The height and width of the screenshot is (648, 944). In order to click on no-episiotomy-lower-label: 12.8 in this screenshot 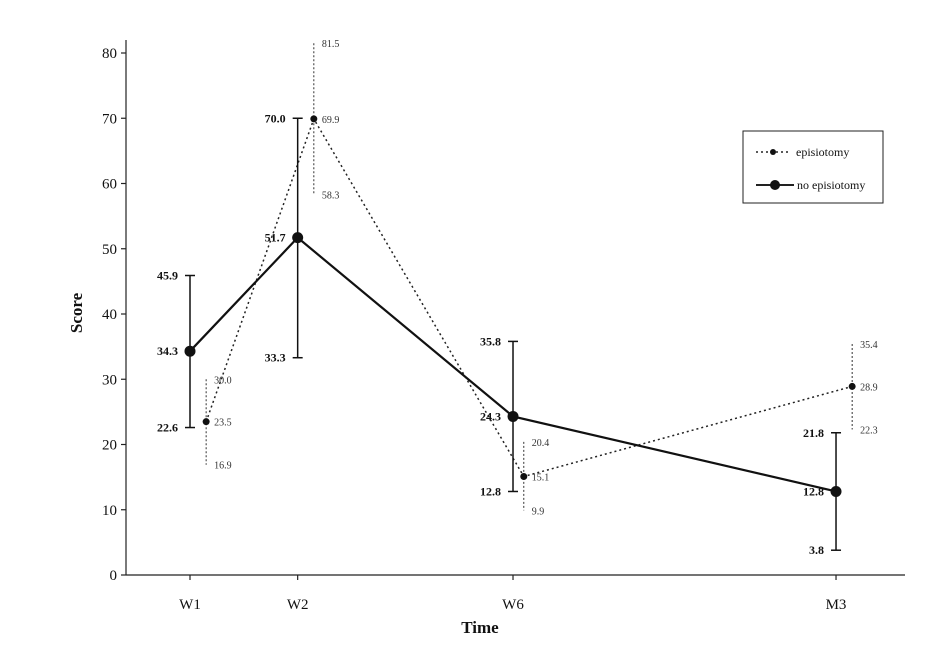, I will do `click(490, 491)`.